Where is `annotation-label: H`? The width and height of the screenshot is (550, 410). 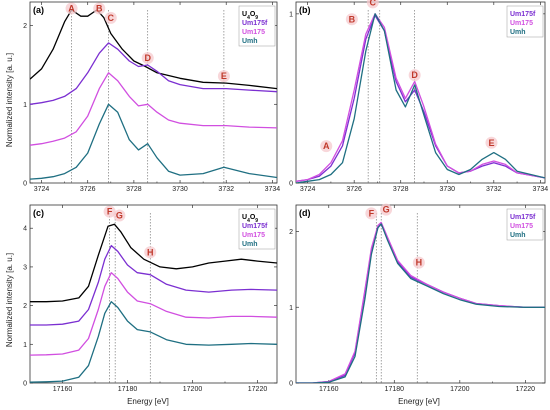
annotation-label: H is located at coordinates (150, 252).